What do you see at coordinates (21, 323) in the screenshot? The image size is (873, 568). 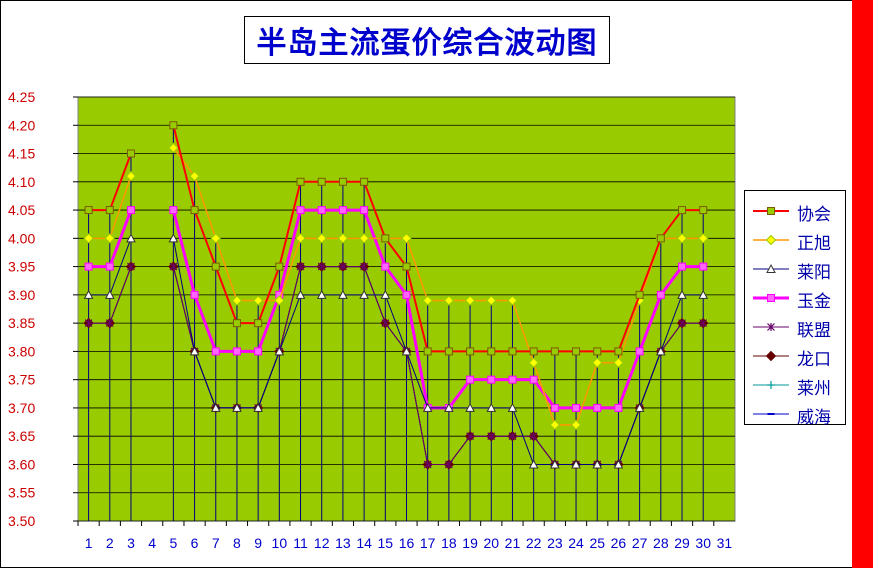 I see `y-tick-label: 3.85` at bounding box center [21, 323].